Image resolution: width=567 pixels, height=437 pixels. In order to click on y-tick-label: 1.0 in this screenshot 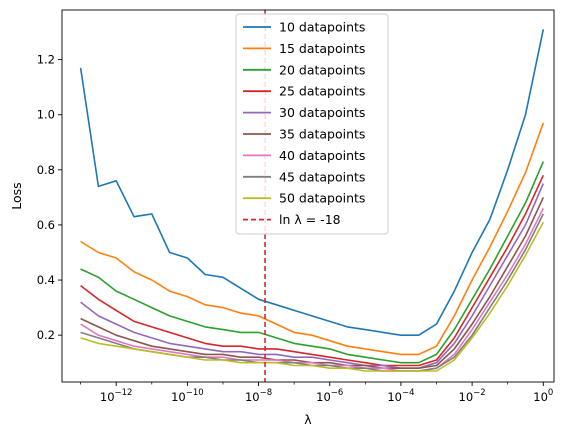, I will do `click(46, 115)`.